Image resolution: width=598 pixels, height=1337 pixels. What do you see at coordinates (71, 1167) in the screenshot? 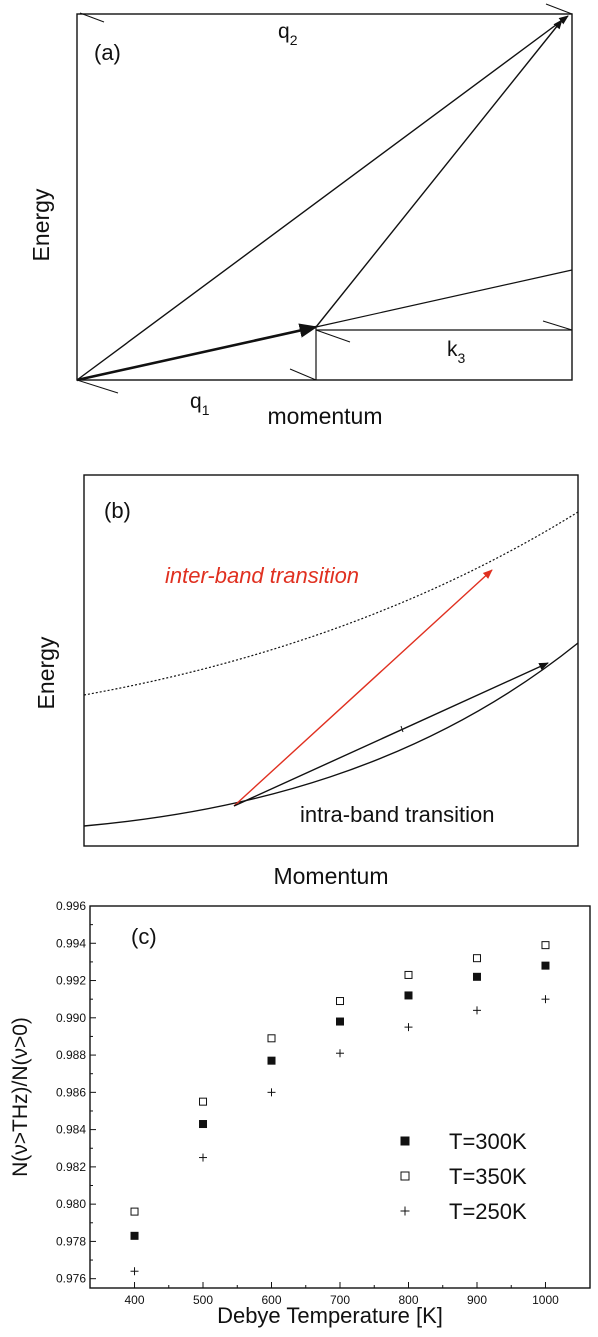
I see `y-tick-label: 0.982` at bounding box center [71, 1167].